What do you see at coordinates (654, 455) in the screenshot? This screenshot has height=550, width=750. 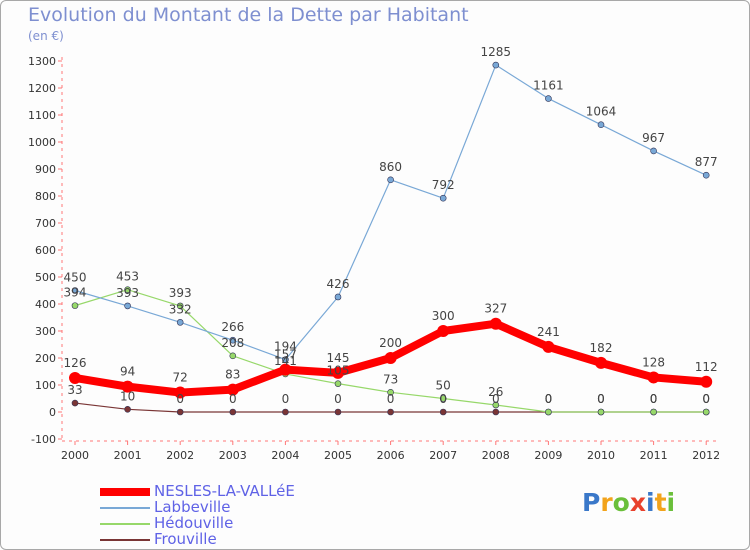 I see `x-tick-label: 2011` at bounding box center [654, 455].